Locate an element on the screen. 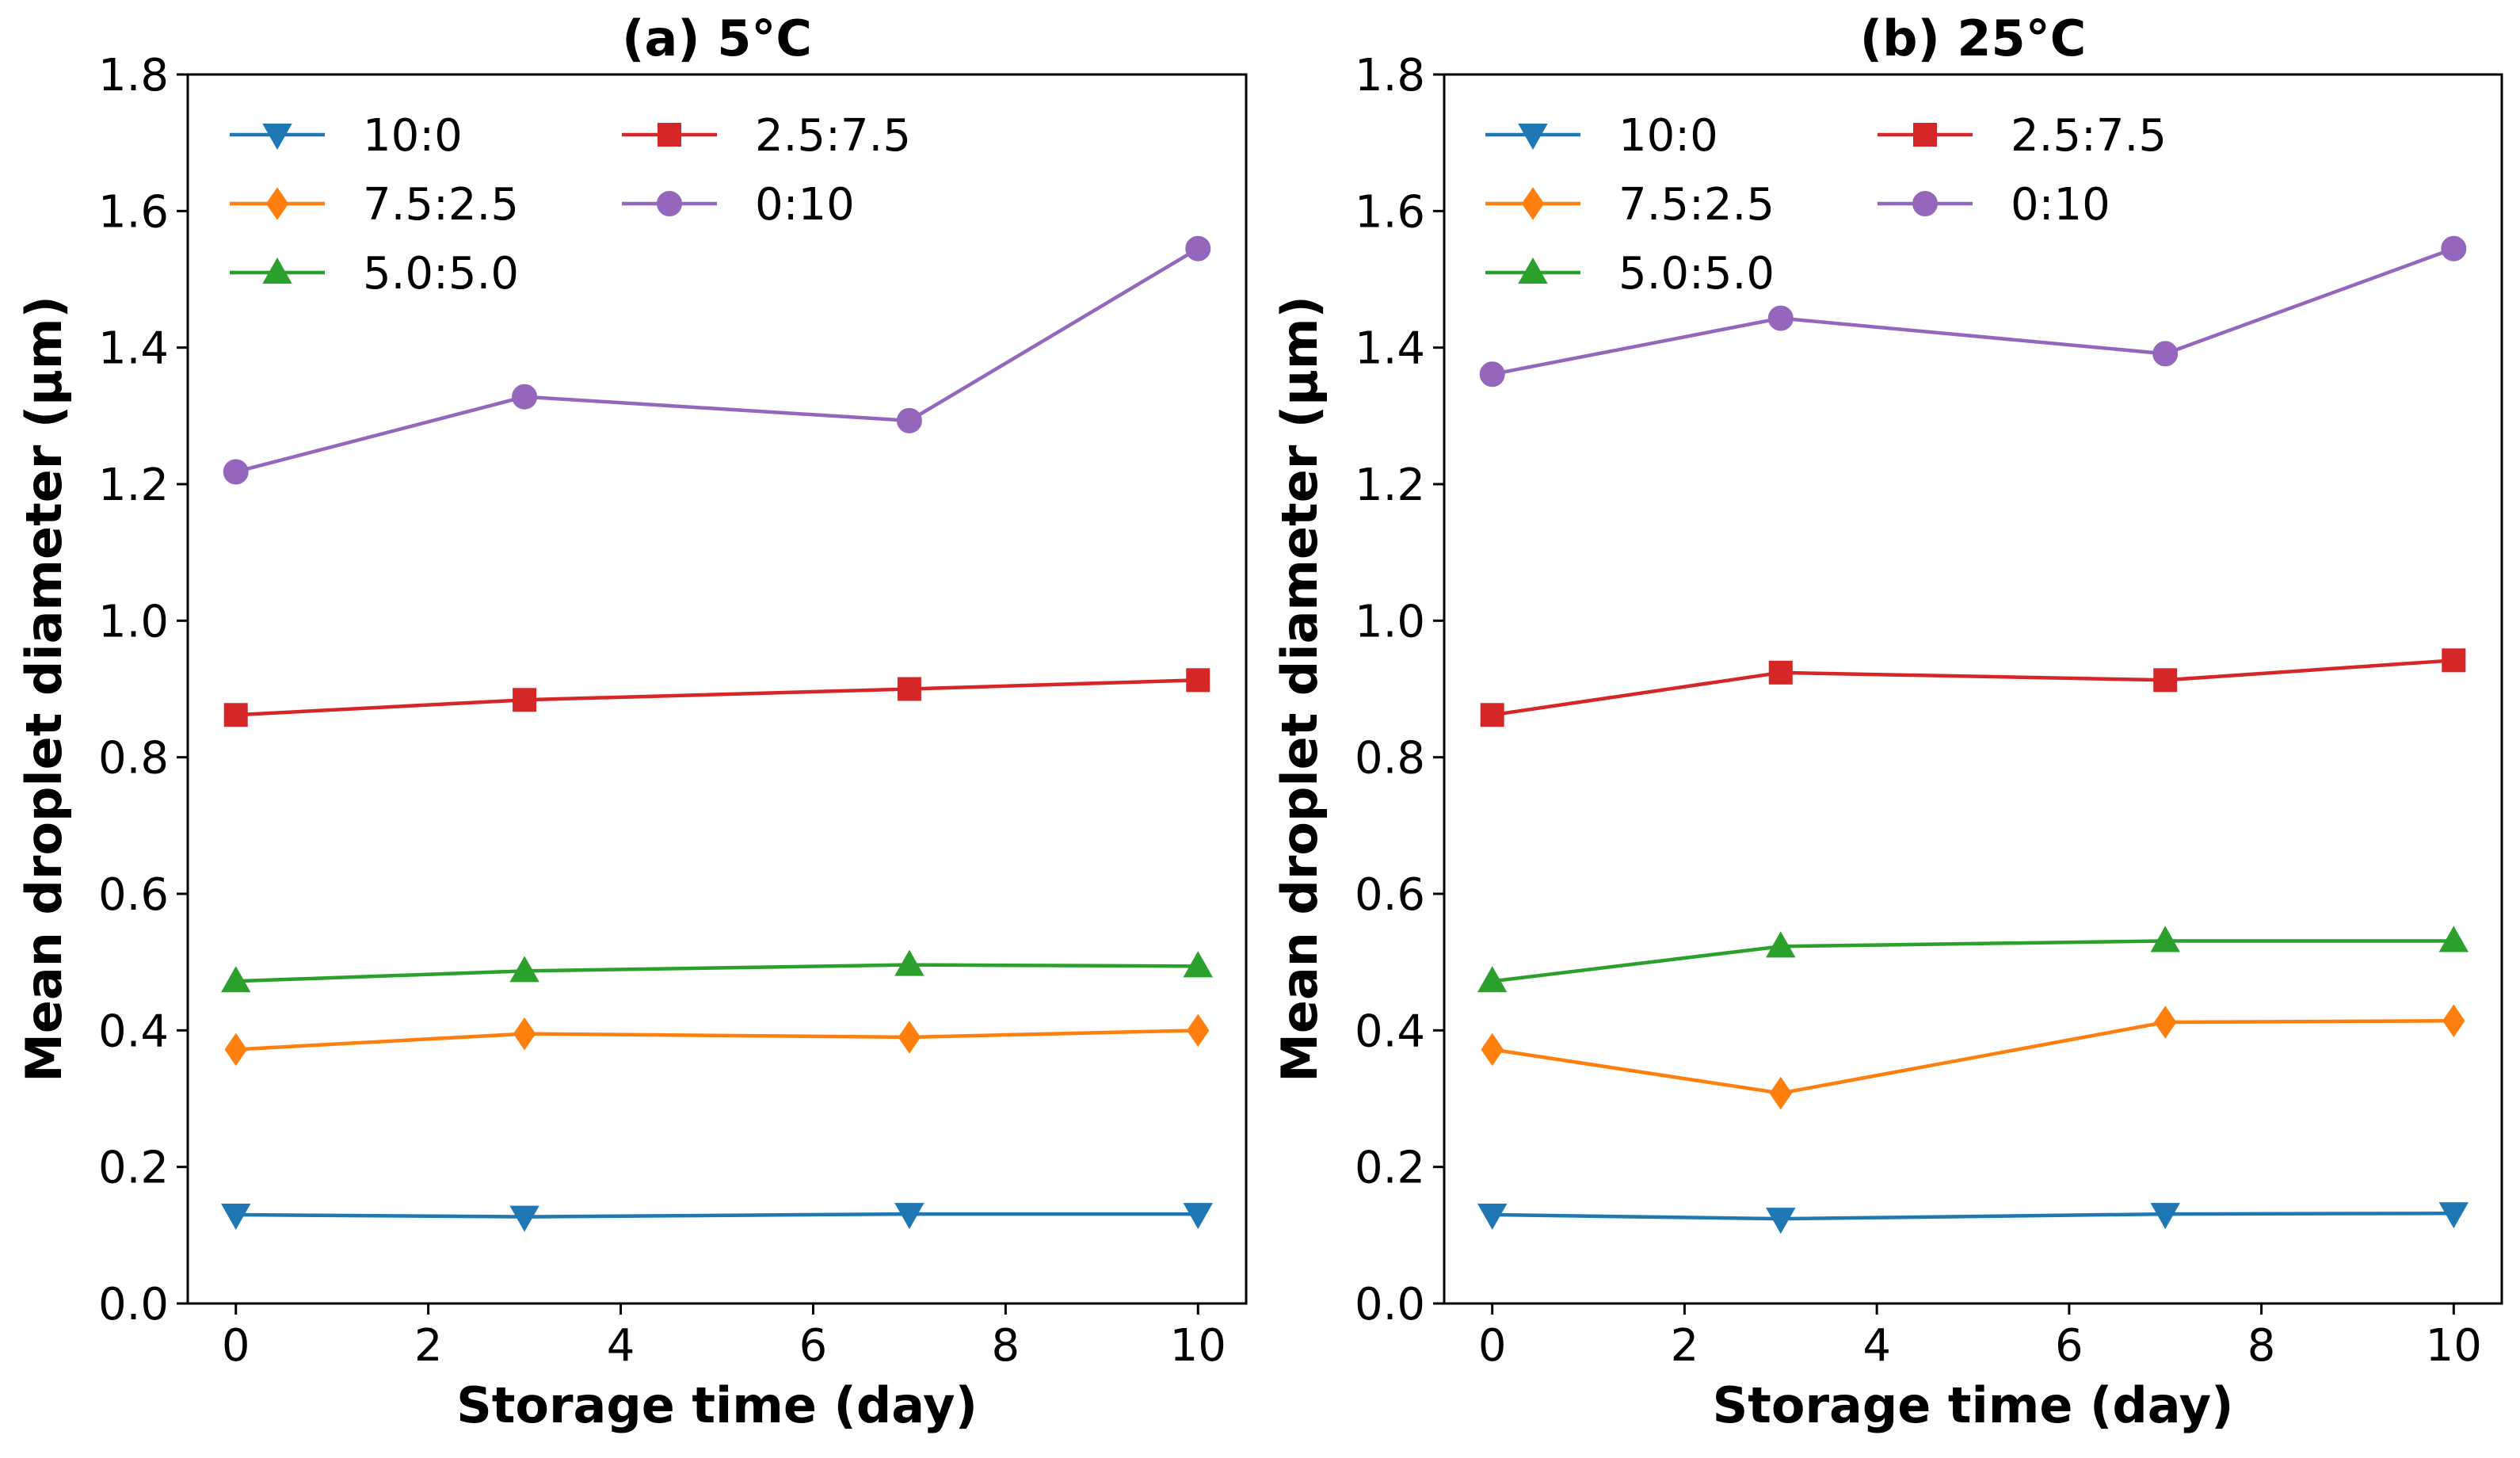 Image resolution: width=2520 pixels, height=1458 pixels. y-tick-label: 0.2 is located at coordinates (133, 1168).